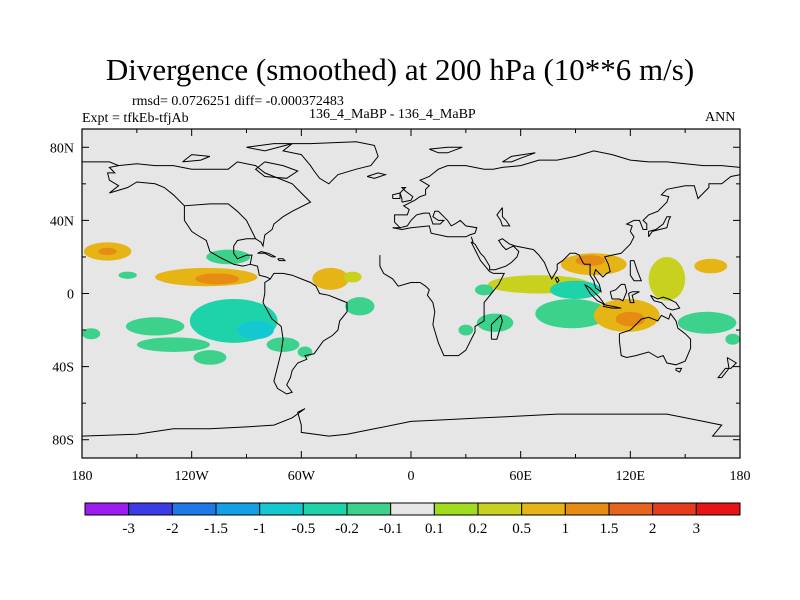 This screenshot has width=800, height=600. What do you see at coordinates (135, 118) in the screenshot?
I see `experiment-label: Expt = tfkEb-tfjAb` at bounding box center [135, 118].